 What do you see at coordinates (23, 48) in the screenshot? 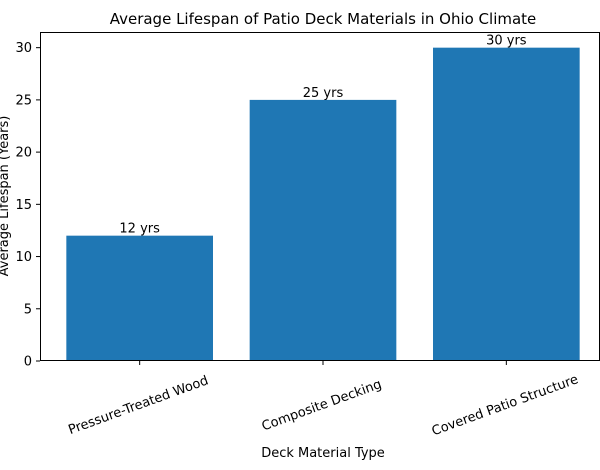
I see `y-tick-label: 30` at bounding box center [23, 48].